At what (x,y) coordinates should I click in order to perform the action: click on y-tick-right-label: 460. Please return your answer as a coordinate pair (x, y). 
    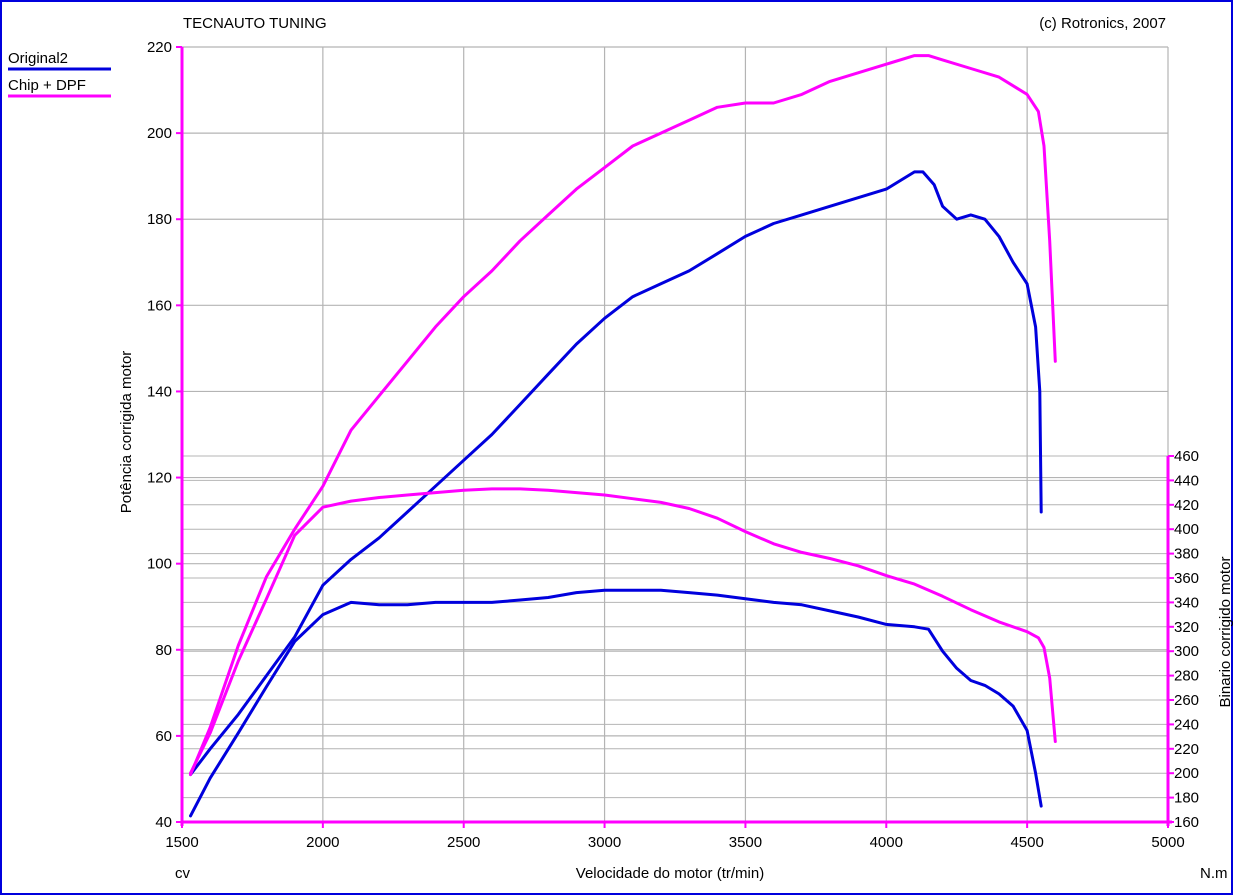
    Looking at the image, I should click on (1186, 456).